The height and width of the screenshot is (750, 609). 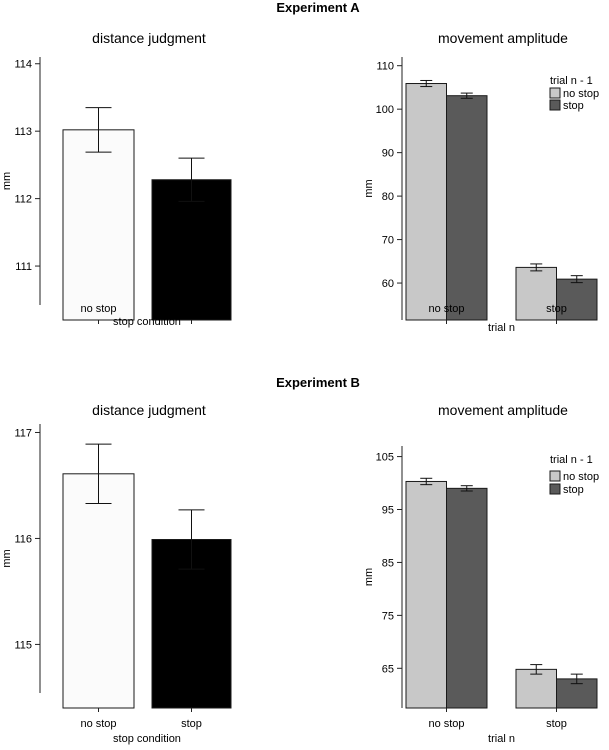 I want to click on y-tick-label: 115, so click(x=23, y=645).